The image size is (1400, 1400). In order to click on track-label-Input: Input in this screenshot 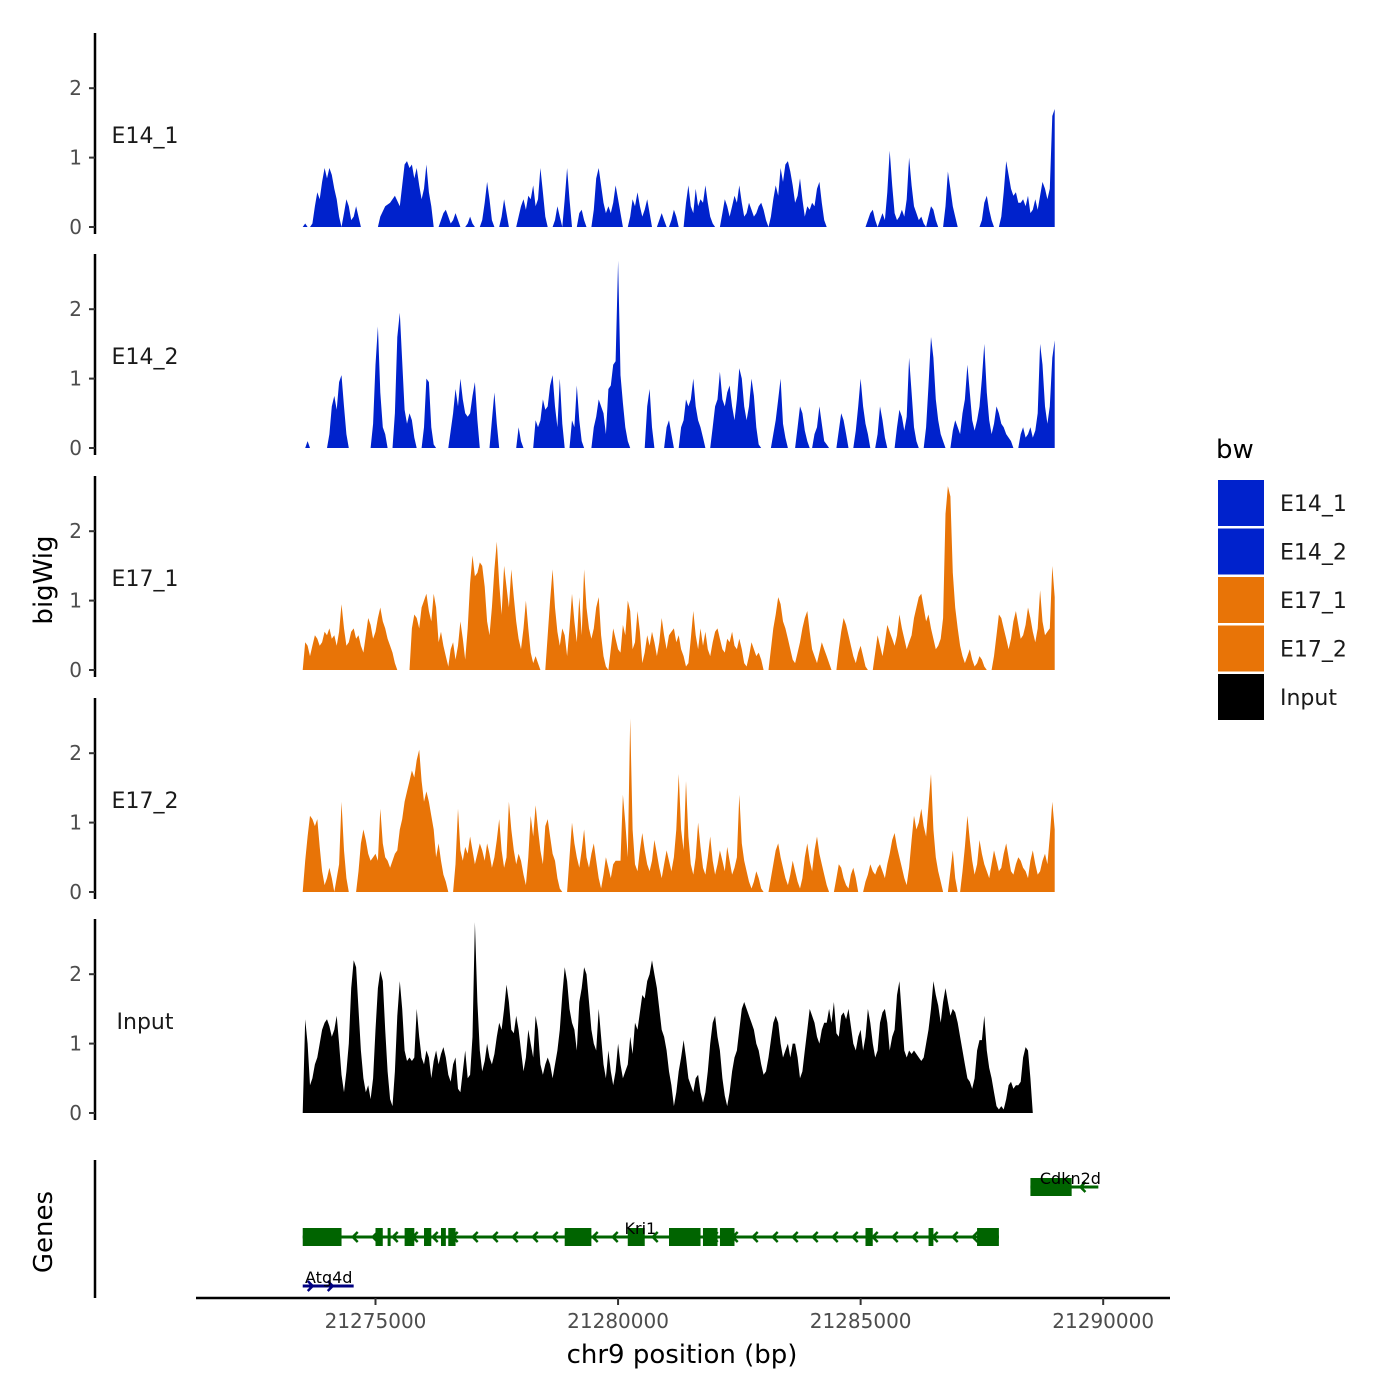, I will do `click(145, 1022)`.